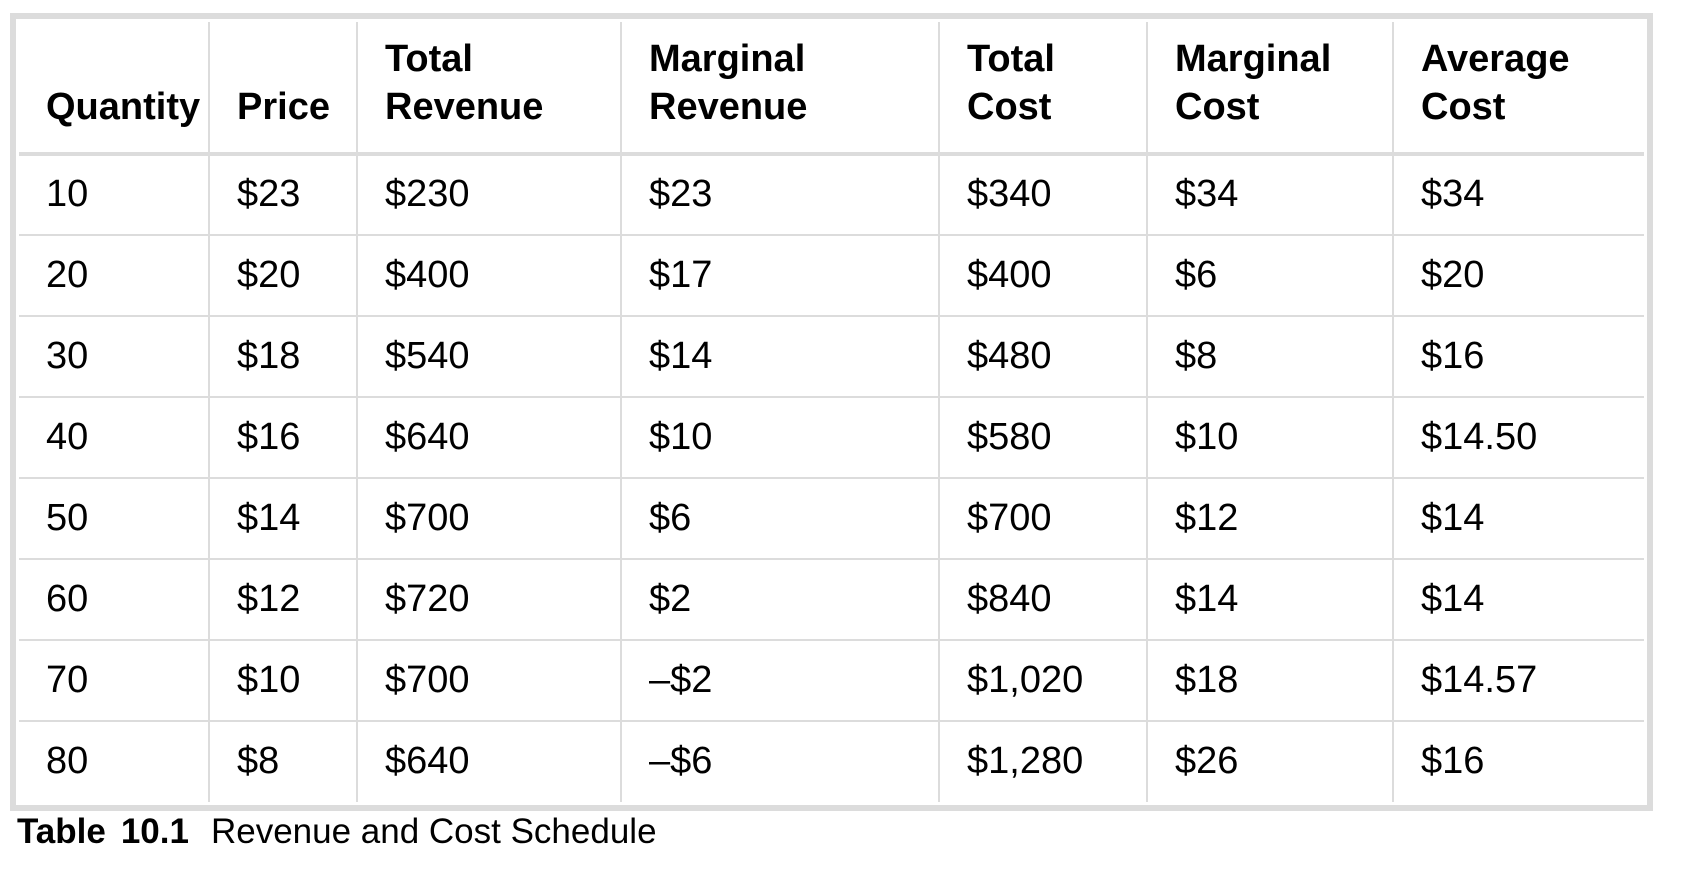  I want to click on cell-marginal-cost: $18, so click(1269, 679).